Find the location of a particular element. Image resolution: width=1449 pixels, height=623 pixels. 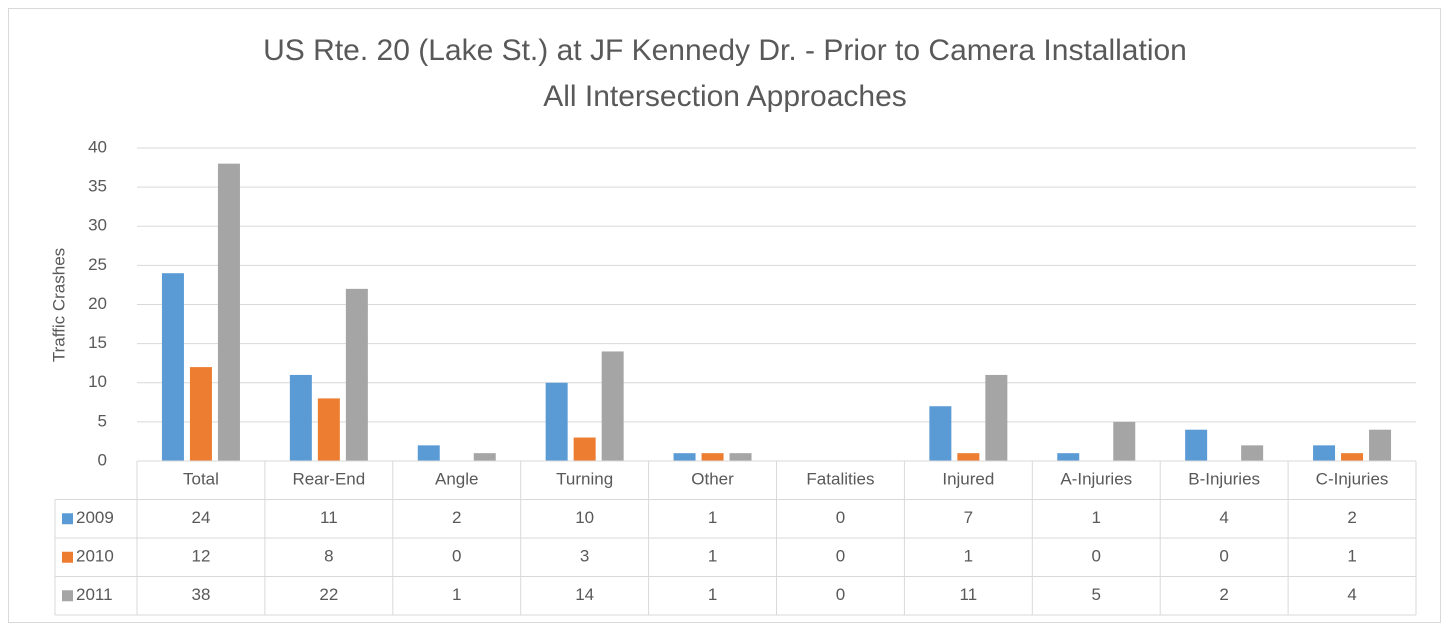

table-cell: 7 is located at coordinates (968, 517).